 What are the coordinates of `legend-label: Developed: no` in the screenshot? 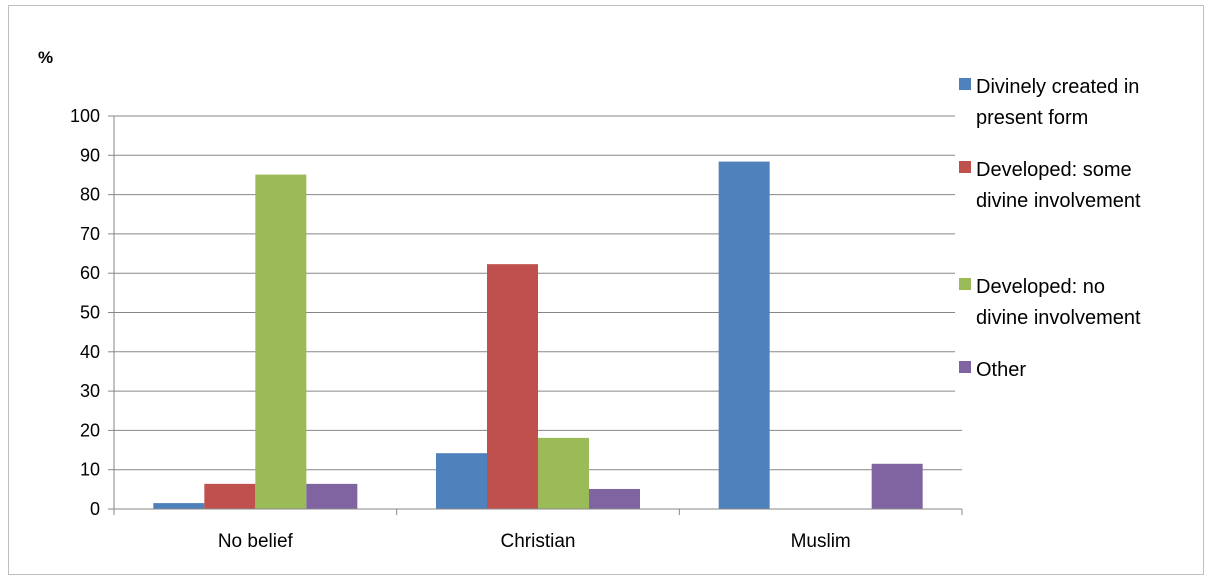 It's located at (1040, 287).